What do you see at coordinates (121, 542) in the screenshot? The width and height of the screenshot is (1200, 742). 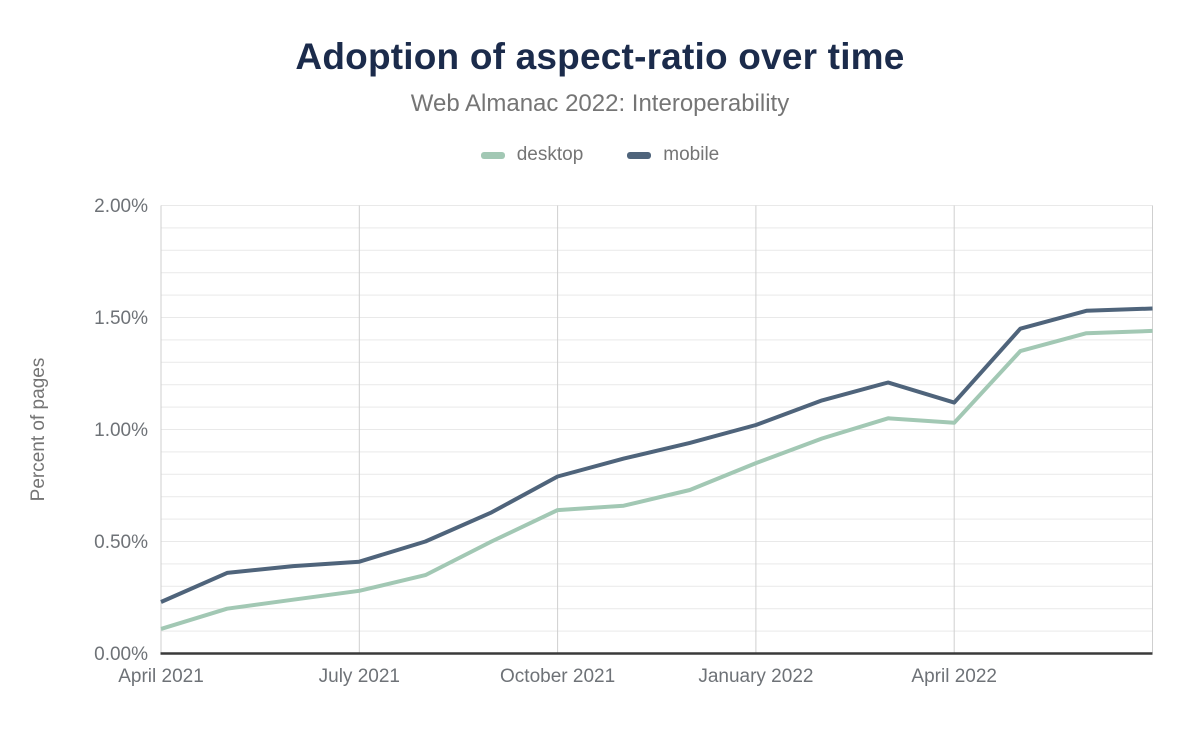 I see `y-axis-tick-label: 0.50%` at bounding box center [121, 542].